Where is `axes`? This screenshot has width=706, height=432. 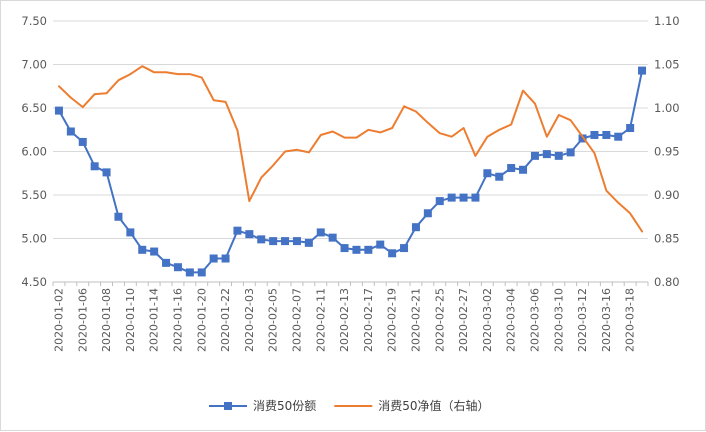 axes is located at coordinates (350, 283).